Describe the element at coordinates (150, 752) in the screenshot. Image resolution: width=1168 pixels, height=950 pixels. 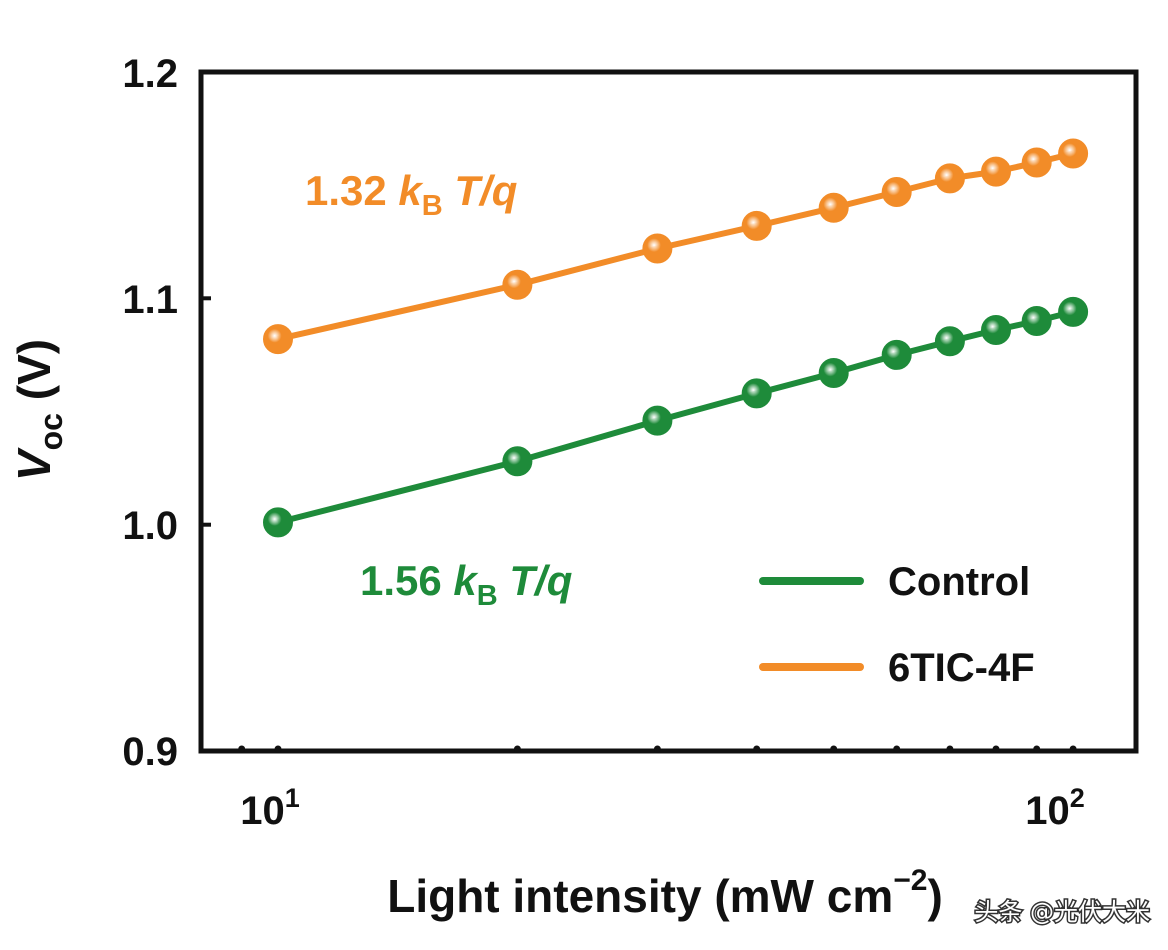
I see `y-tick-label-0.9: 0.9` at that location.